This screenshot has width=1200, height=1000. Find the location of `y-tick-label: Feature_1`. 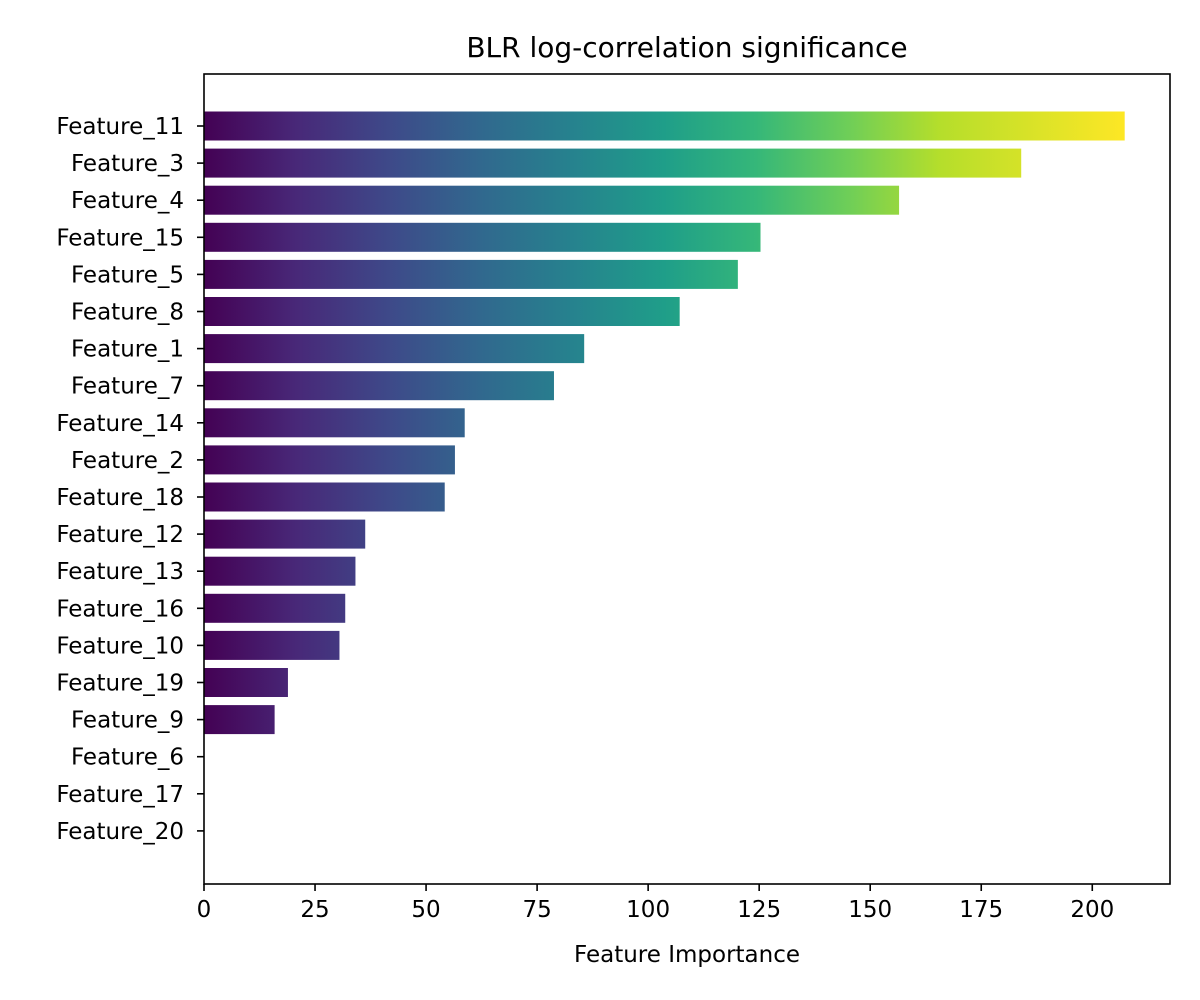

y-tick-label: Feature_1 is located at coordinates (127, 350).